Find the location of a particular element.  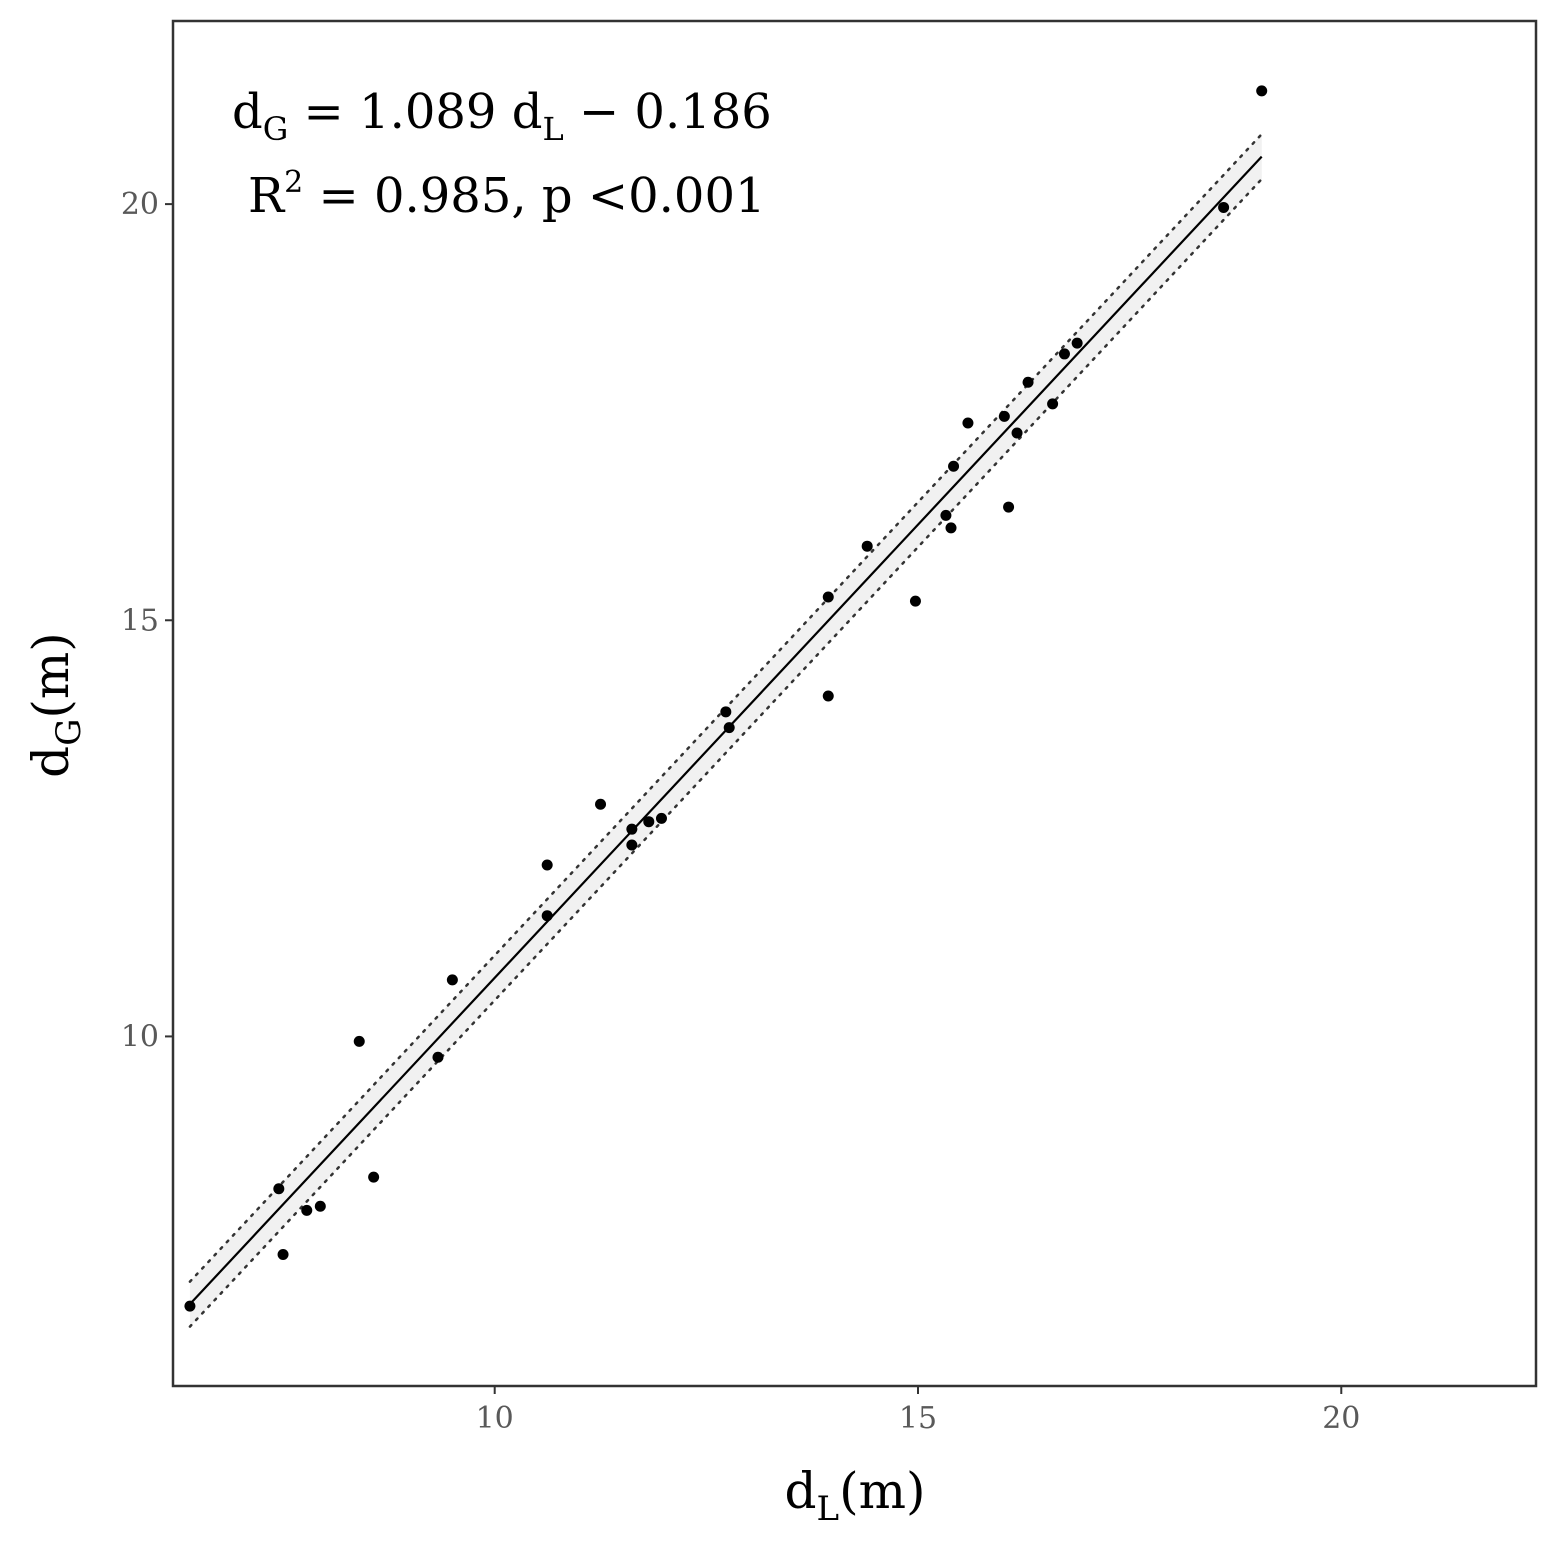

x-tick-label: 20 is located at coordinates (1341, 1418).